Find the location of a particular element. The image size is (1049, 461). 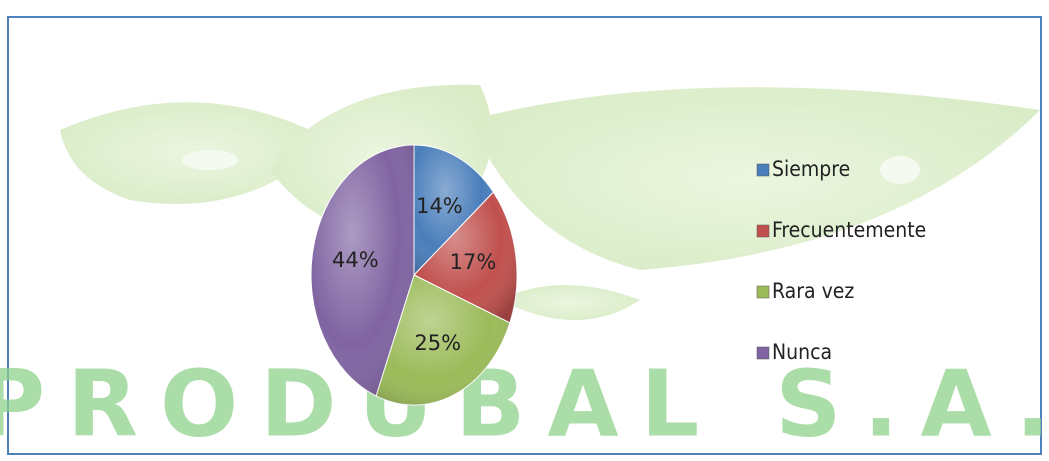

legend-label: Siempre is located at coordinates (811, 169).